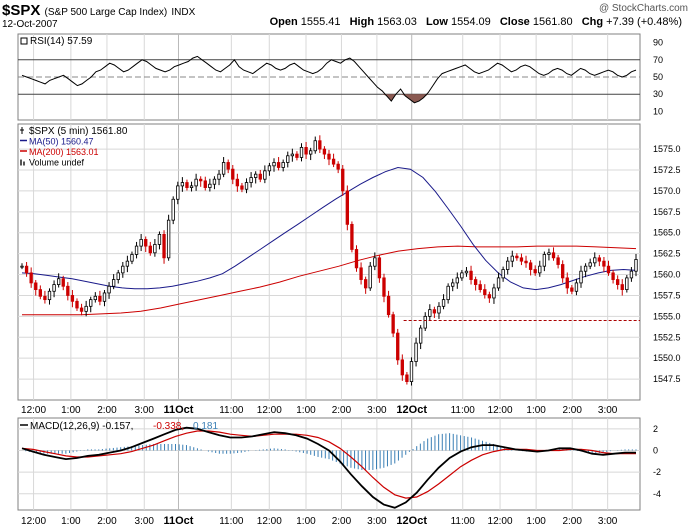 This screenshot has width=700, height=530. What do you see at coordinates (667, 275) in the screenshot?
I see `price-y-tick-label: 1560.0` at bounding box center [667, 275].